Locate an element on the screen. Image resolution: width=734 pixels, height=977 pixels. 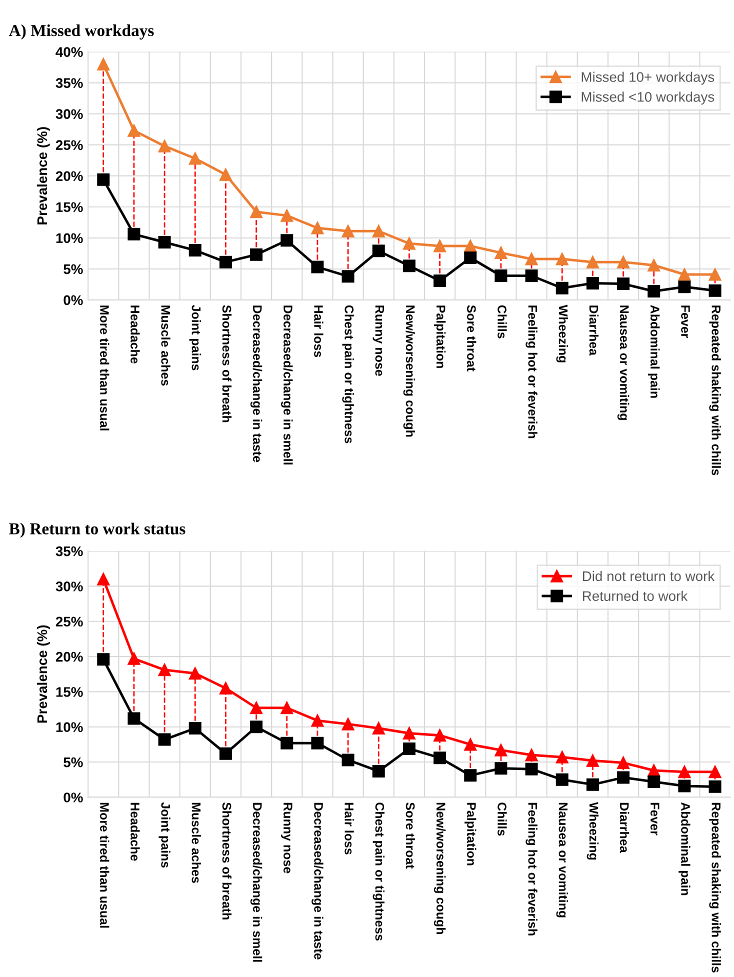
x-tick-label: Shortness of breath is located at coordinates (227, 363).